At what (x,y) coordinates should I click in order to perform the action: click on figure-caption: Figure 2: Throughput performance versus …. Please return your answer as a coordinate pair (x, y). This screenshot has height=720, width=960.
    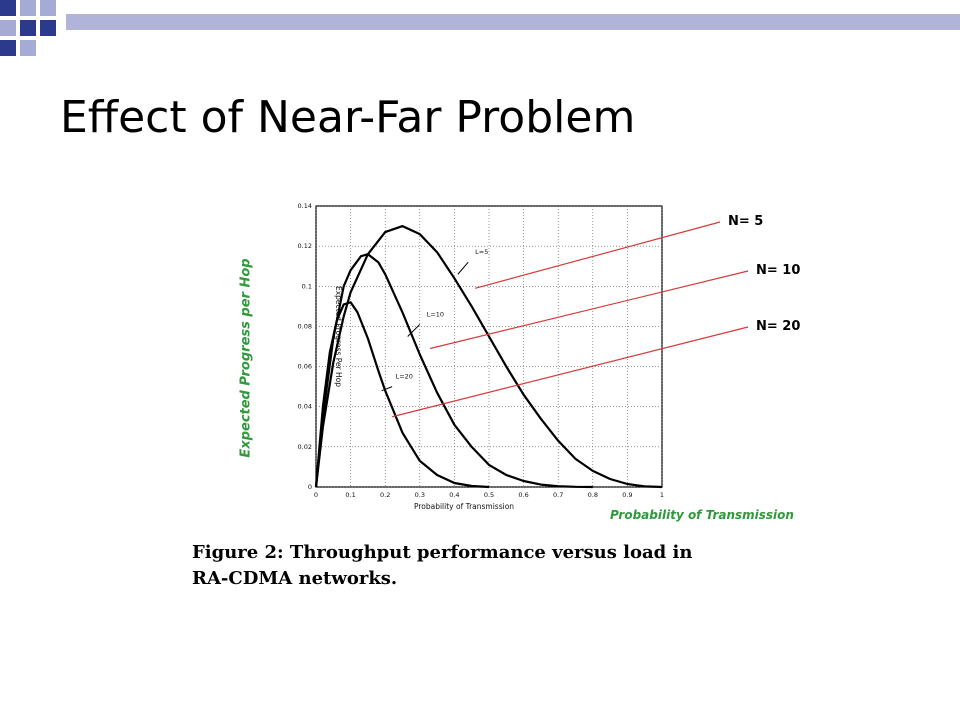
    Looking at the image, I should click on (442, 566).